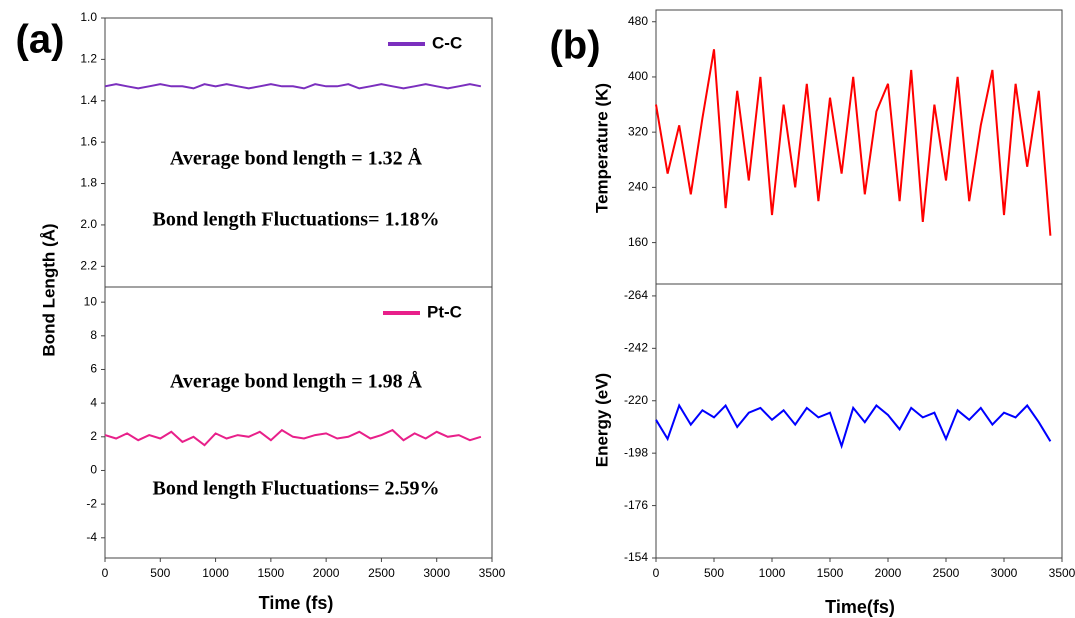 The height and width of the screenshot is (618, 1075). I want to click on y-tick-label: 320, so click(638, 131).